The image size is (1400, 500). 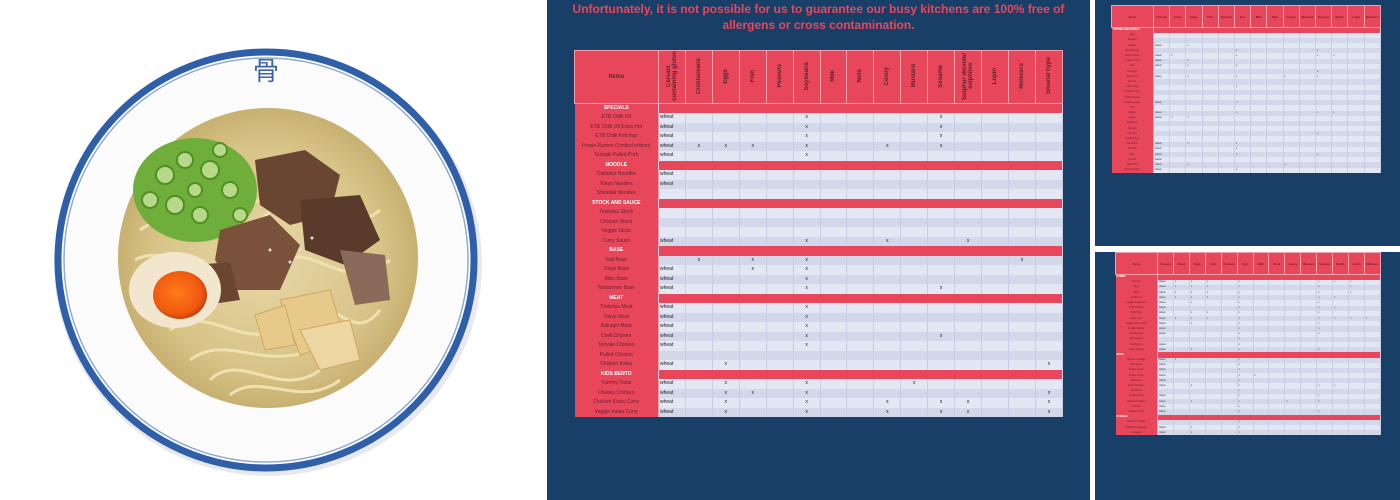 What do you see at coordinates (1162, 118) in the screenshot?
I see `top-allergen-cell: wheat` at bounding box center [1162, 118].